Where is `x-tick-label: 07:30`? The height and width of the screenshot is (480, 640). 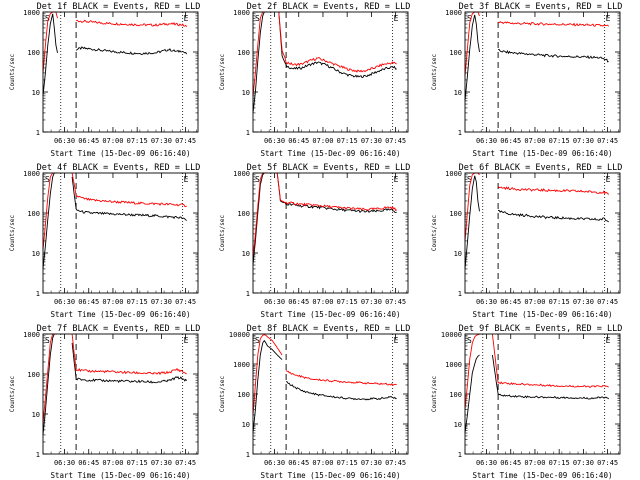 x-tick-label: 07:30 is located at coordinates (583, 302).